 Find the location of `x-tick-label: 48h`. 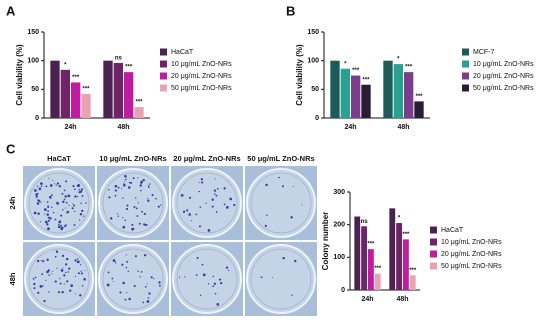

x-tick-label: 48h is located at coordinates (403, 127).